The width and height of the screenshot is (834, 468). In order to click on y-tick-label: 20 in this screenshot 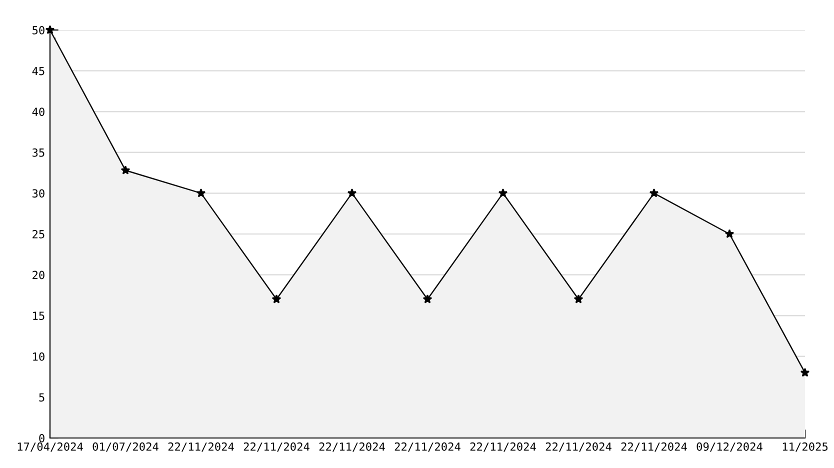, I will do `click(38, 275)`.